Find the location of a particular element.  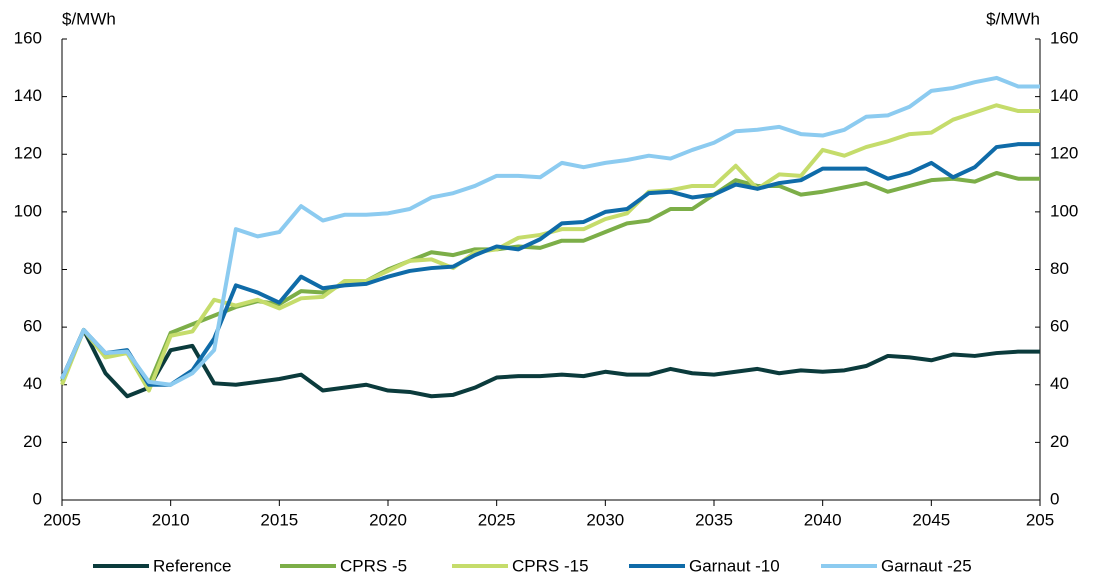

x-tick-label: 2025 is located at coordinates (497, 519).